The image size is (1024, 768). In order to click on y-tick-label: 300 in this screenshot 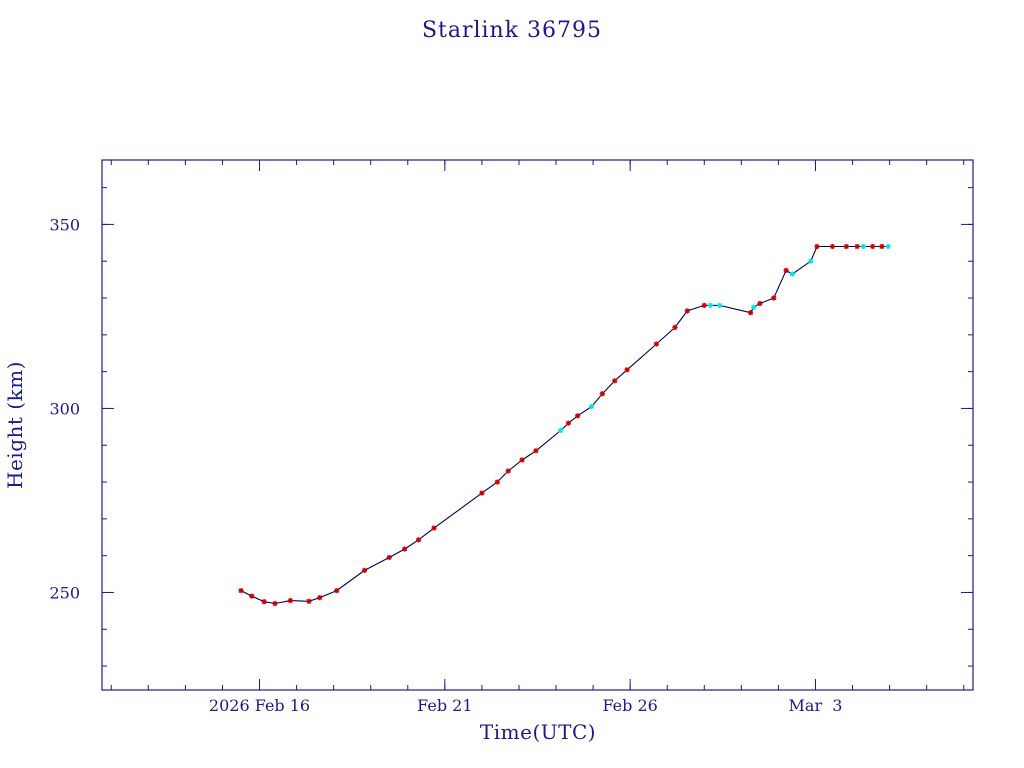, I will do `click(64, 408)`.